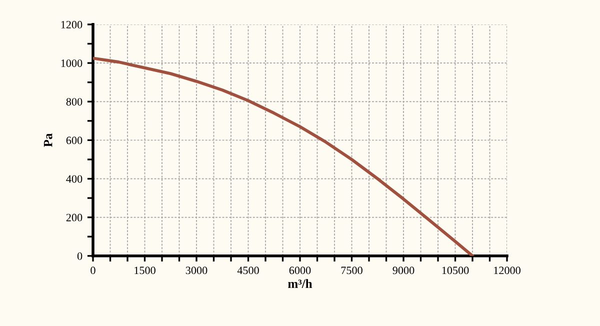  Describe the element at coordinates (74, 102) in the screenshot. I see `y-tick-label: 800` at that location.